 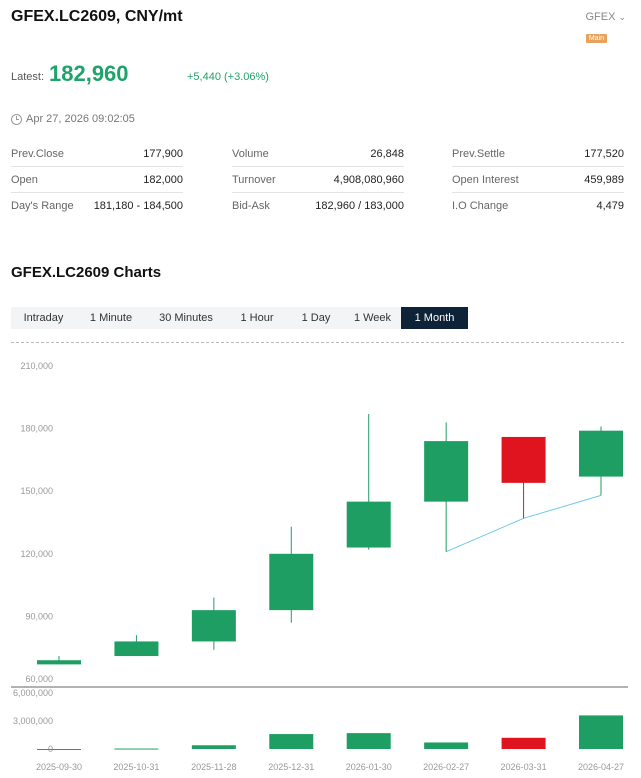 I want to click on tab-1-minute: 1 Minute, so click(x=111, y=318).